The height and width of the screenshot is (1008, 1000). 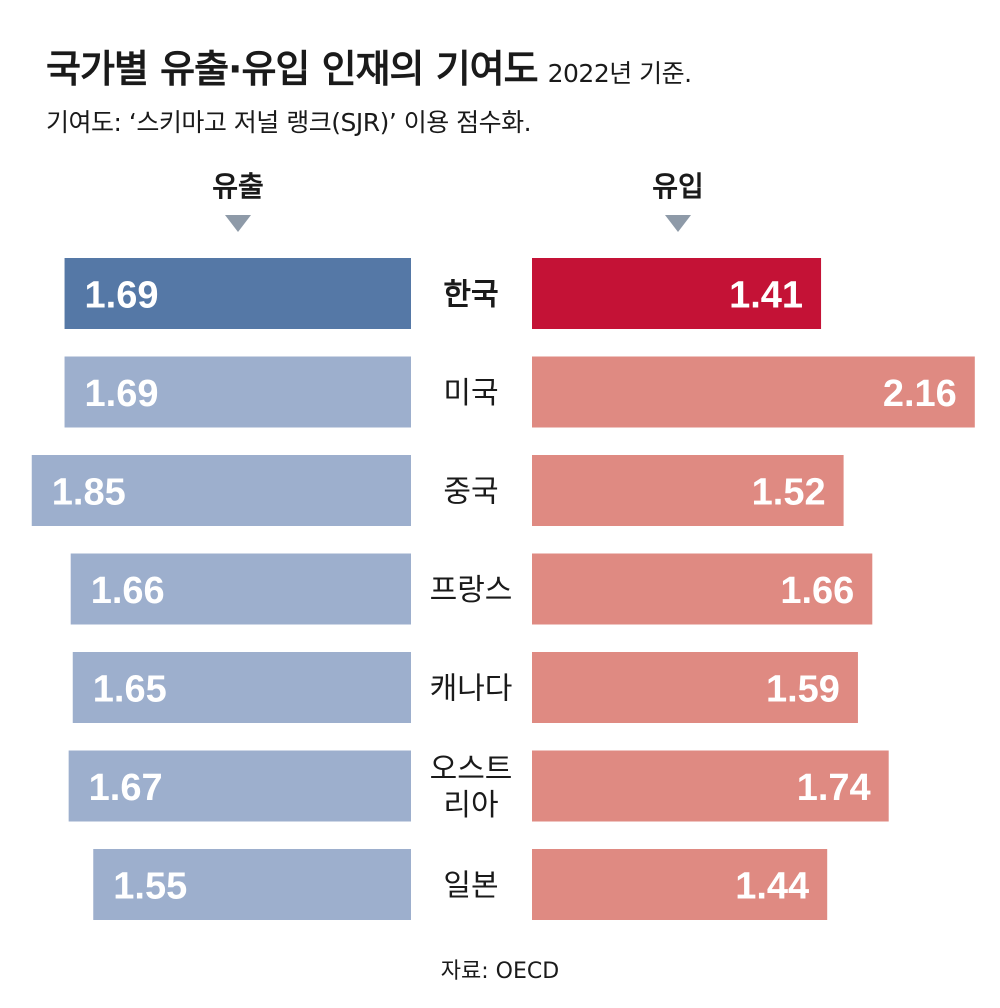 I want to click on category-label: 한국, so click(x=470, y=295).